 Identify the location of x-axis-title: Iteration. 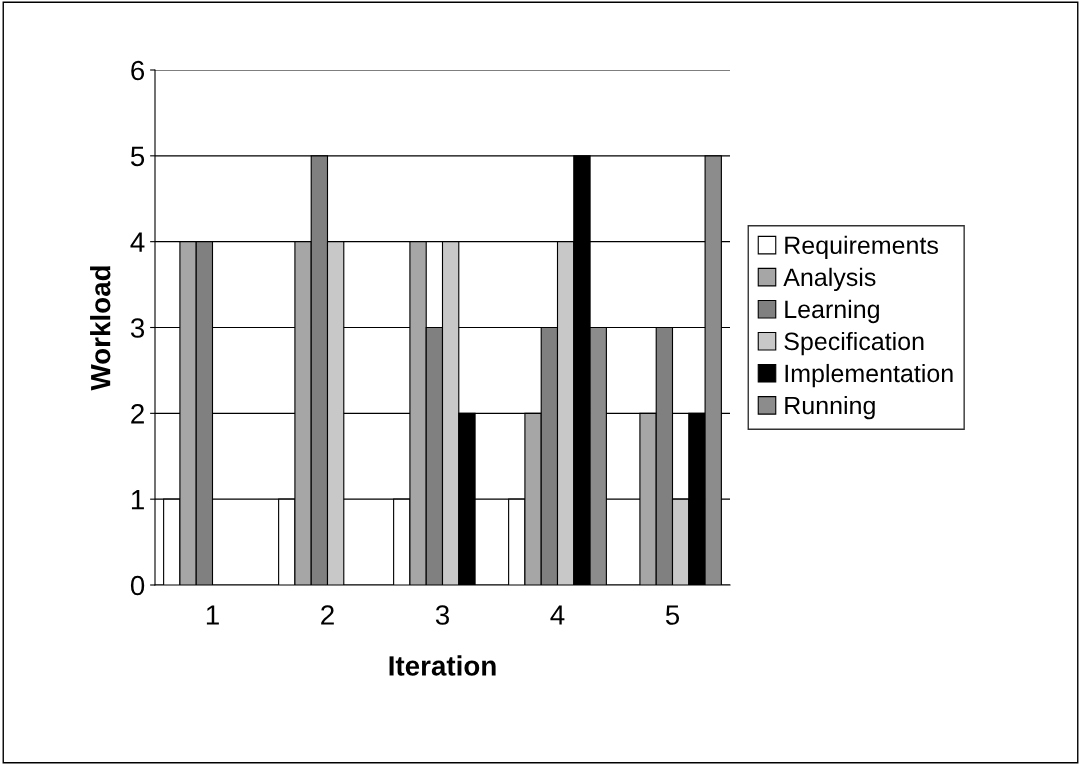
(442, 665).